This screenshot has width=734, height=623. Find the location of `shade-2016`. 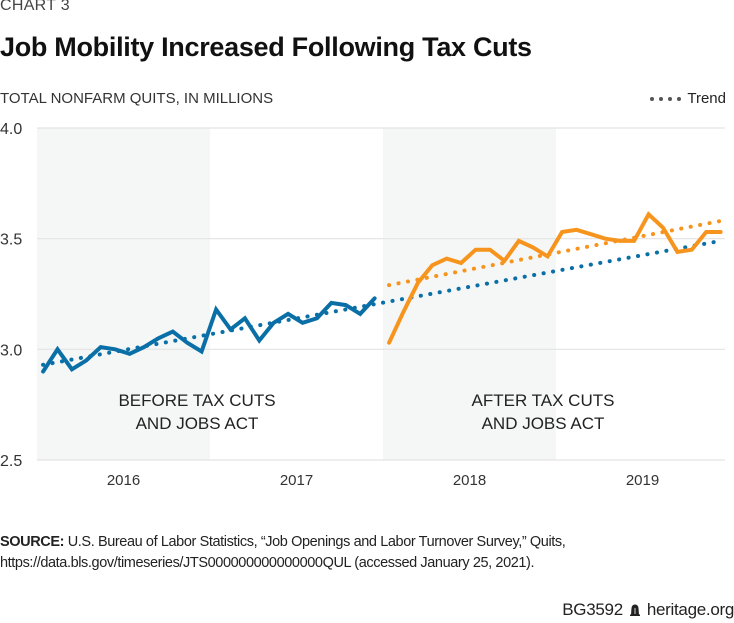

shade-2016 is located at coordinates (123, 294).